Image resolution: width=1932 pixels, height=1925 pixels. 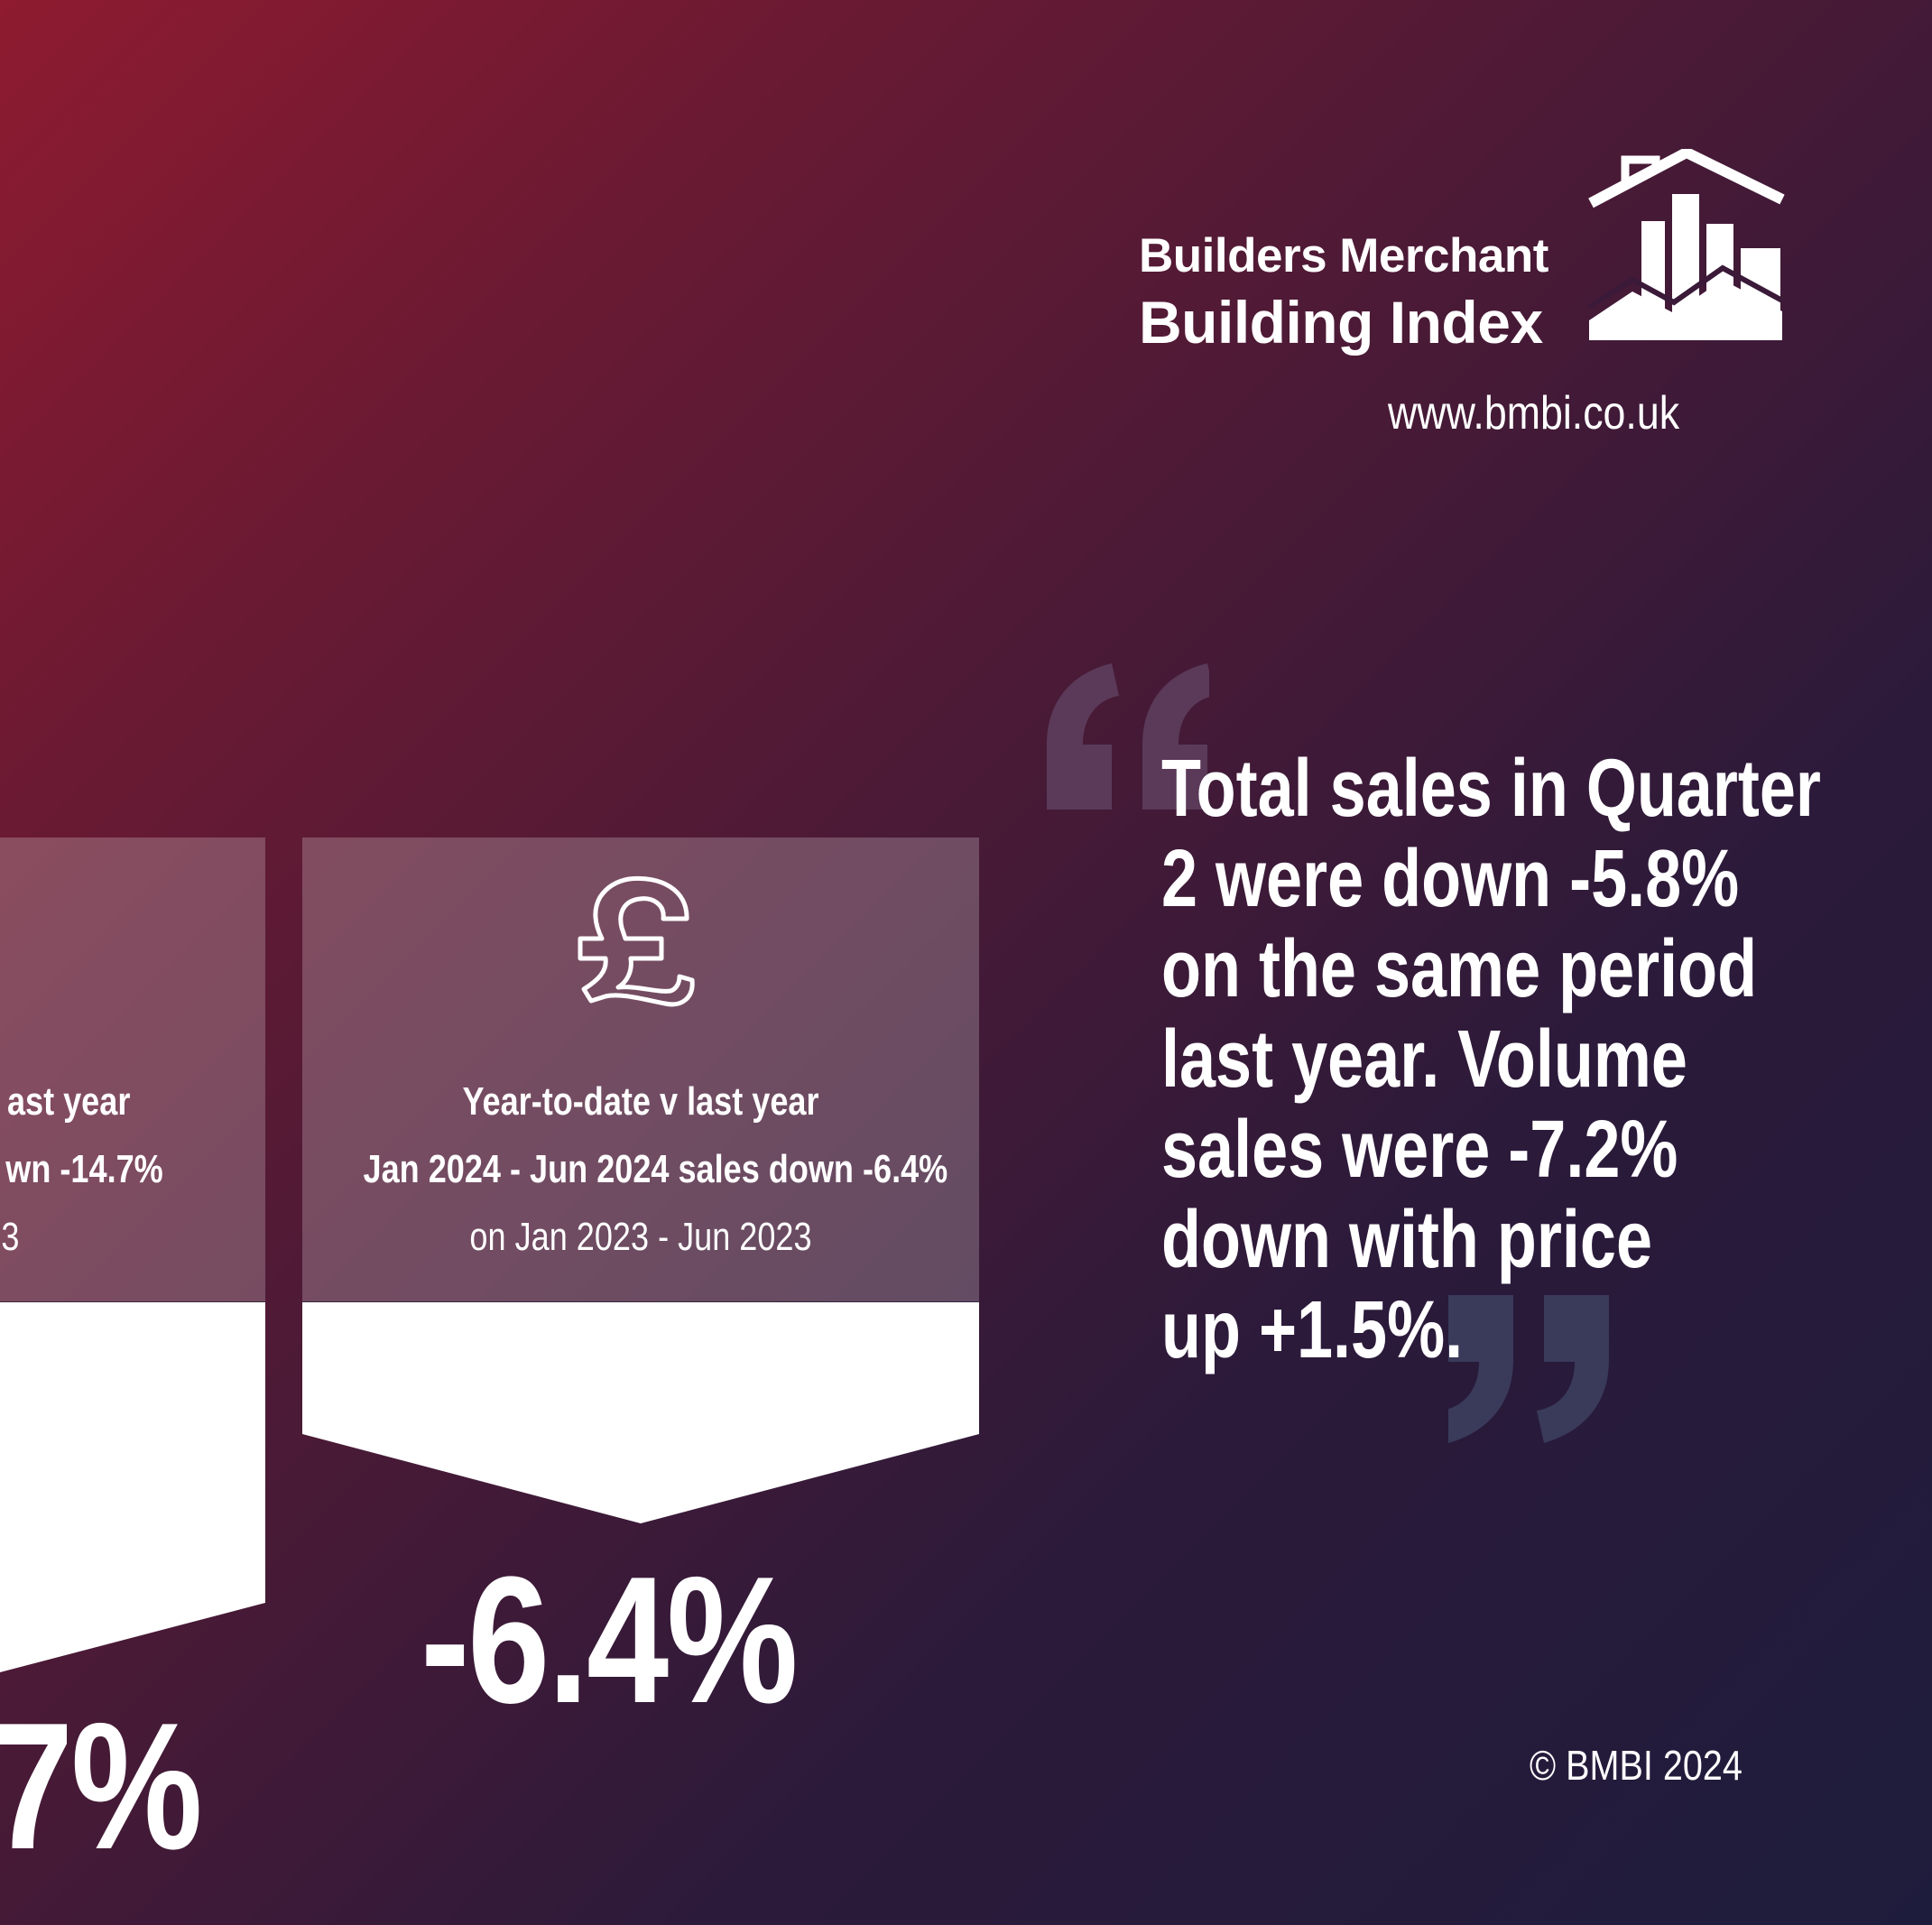 I want to click on left-card-value: 7%, so click(x=101, y=1786).